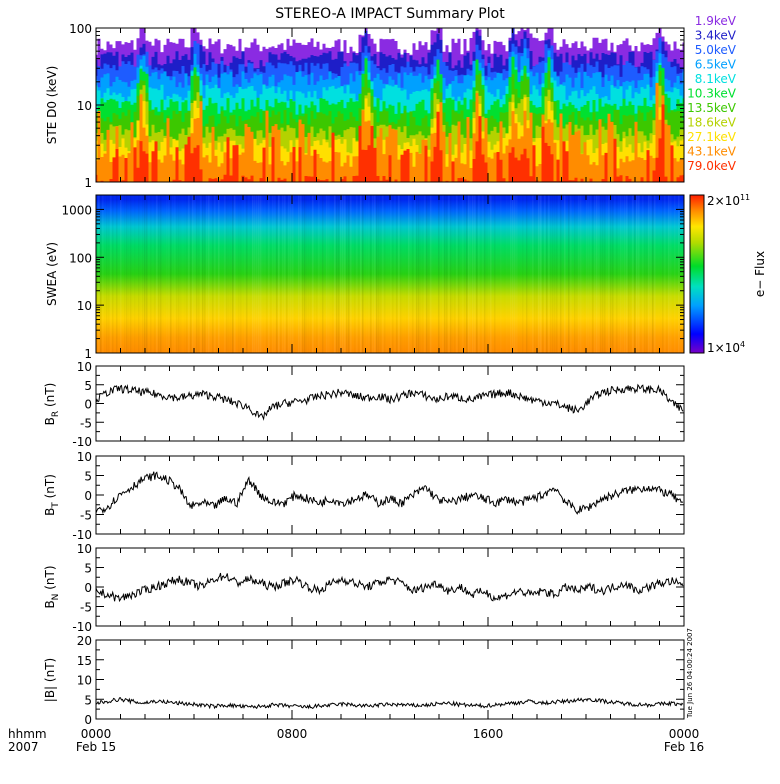 The width and height of the screenshot is (780, 784). I want to click on ste-legend-item: 6.5keV, so click(716, 65).